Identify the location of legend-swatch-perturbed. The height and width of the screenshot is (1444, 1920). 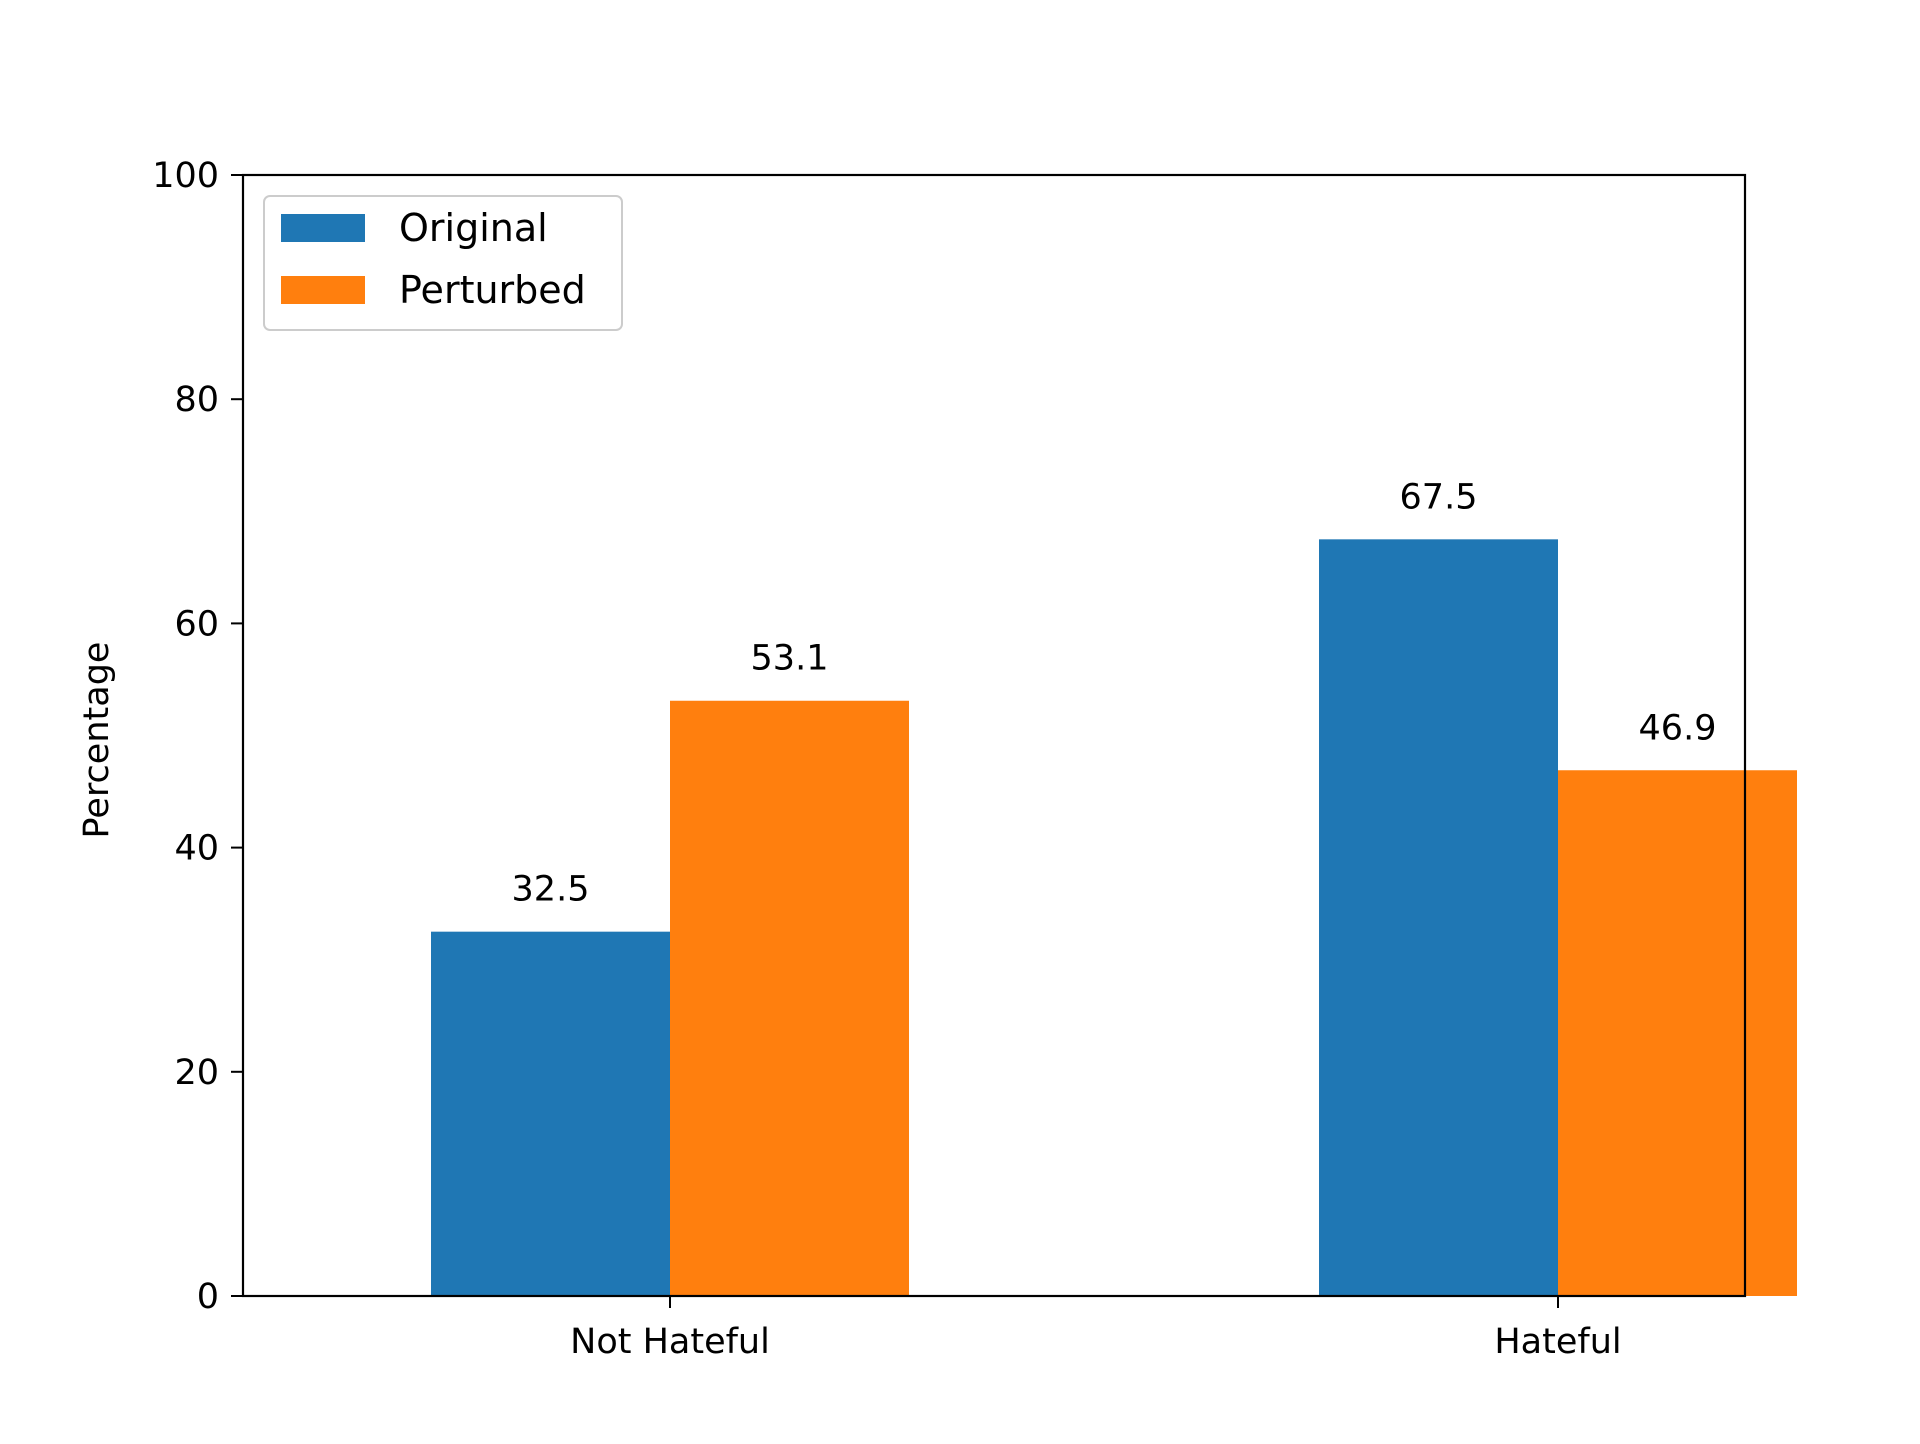
(323, 290).